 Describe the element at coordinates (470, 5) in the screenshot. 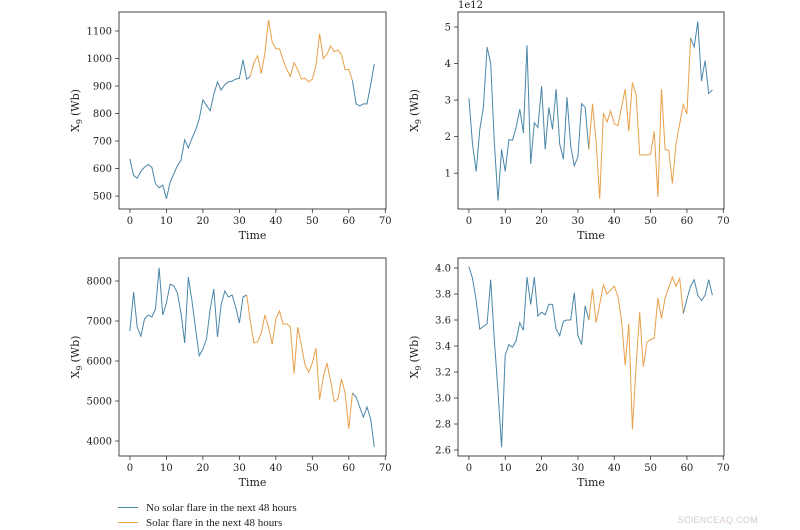

I see `y-offset-text: 1e12` at that location.